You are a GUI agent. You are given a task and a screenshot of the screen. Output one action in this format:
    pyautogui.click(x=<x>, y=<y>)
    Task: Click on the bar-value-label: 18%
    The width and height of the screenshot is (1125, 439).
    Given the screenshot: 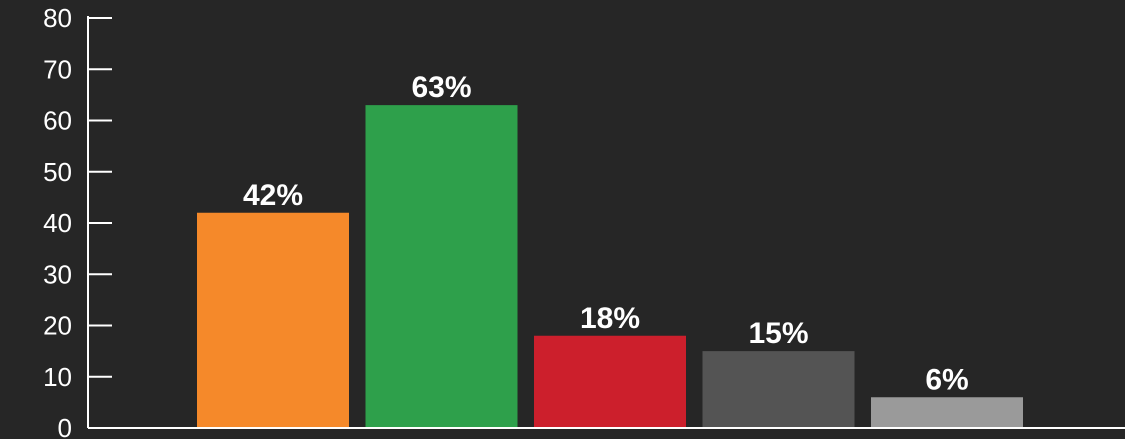 What is the action you would take?
    pyautogui.click(x=610, y=318)
    